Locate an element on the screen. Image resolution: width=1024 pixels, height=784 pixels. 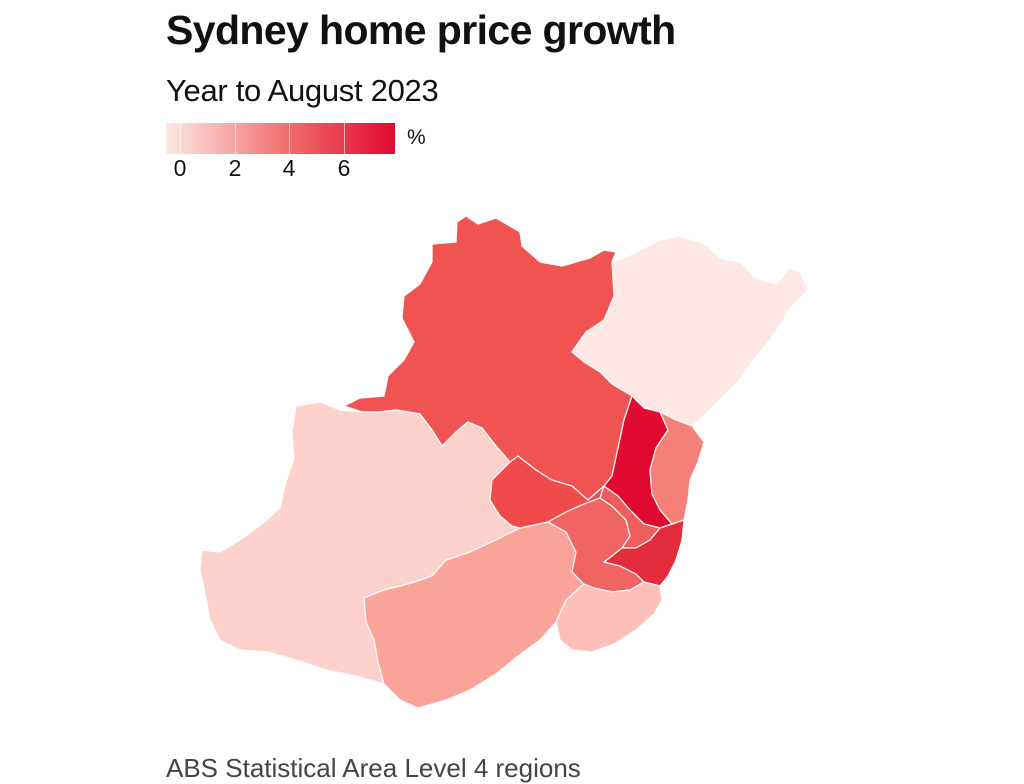
color-legend: 0 2 4 6 % is located at coordinates (311, 152).